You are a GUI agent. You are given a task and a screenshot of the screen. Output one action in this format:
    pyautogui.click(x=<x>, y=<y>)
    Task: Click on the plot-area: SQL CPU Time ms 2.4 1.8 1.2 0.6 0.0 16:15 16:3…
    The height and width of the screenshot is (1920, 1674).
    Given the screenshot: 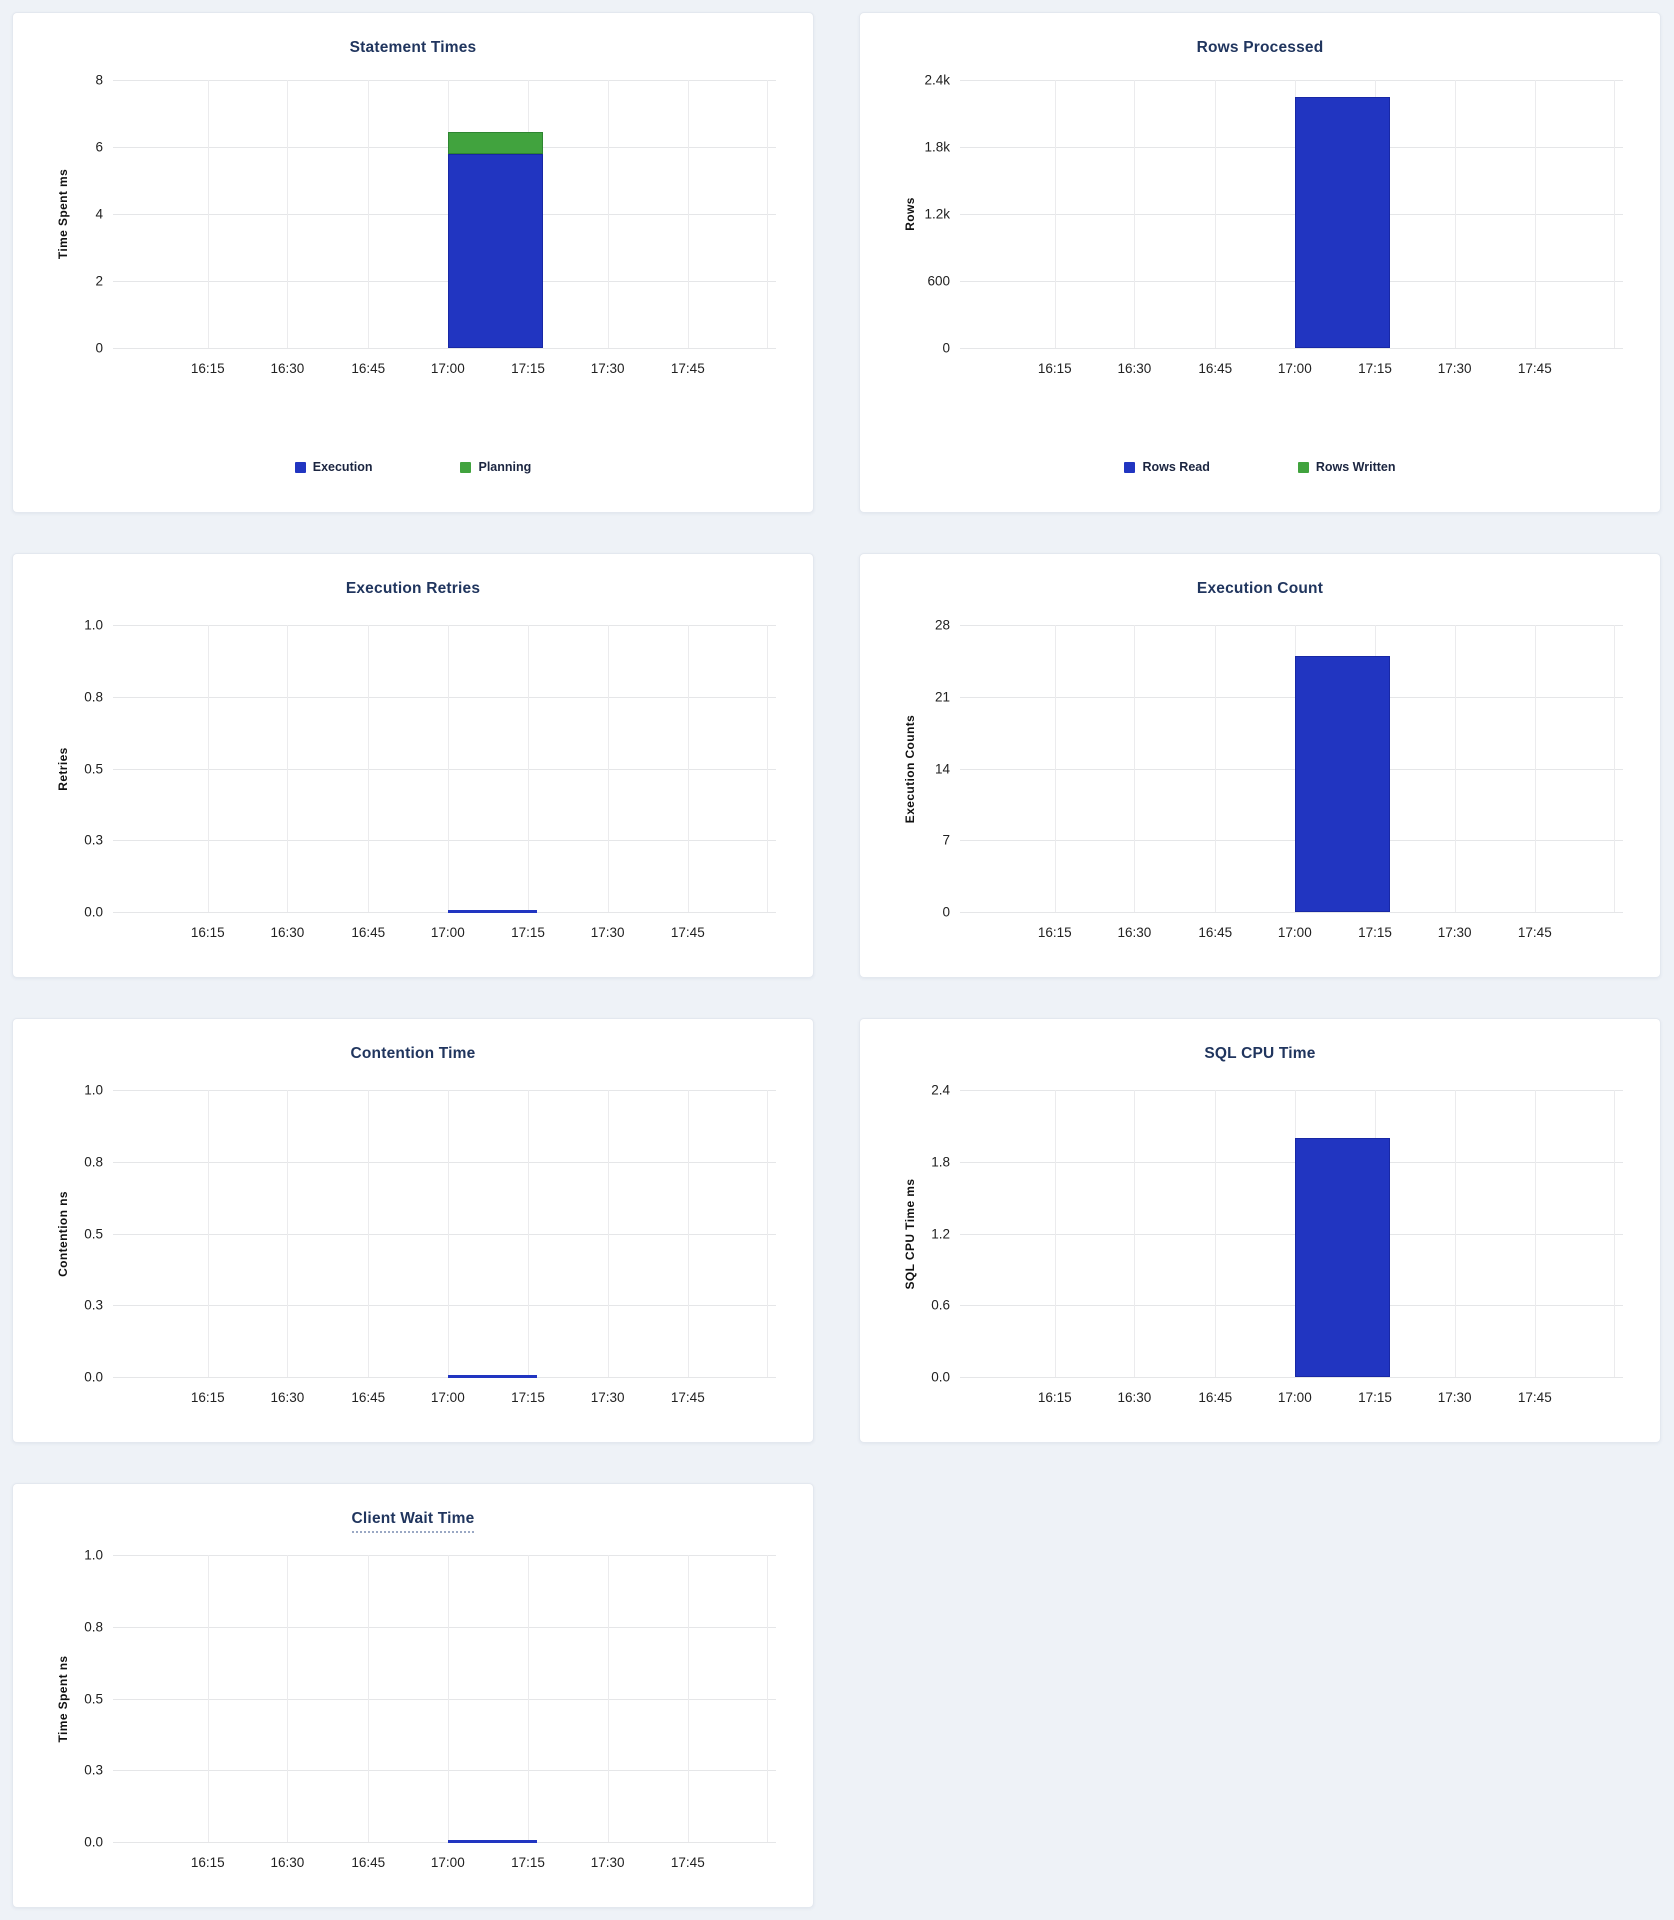 What is the action you would take?
    pyautogui.click(x=1263, y=1244)
    